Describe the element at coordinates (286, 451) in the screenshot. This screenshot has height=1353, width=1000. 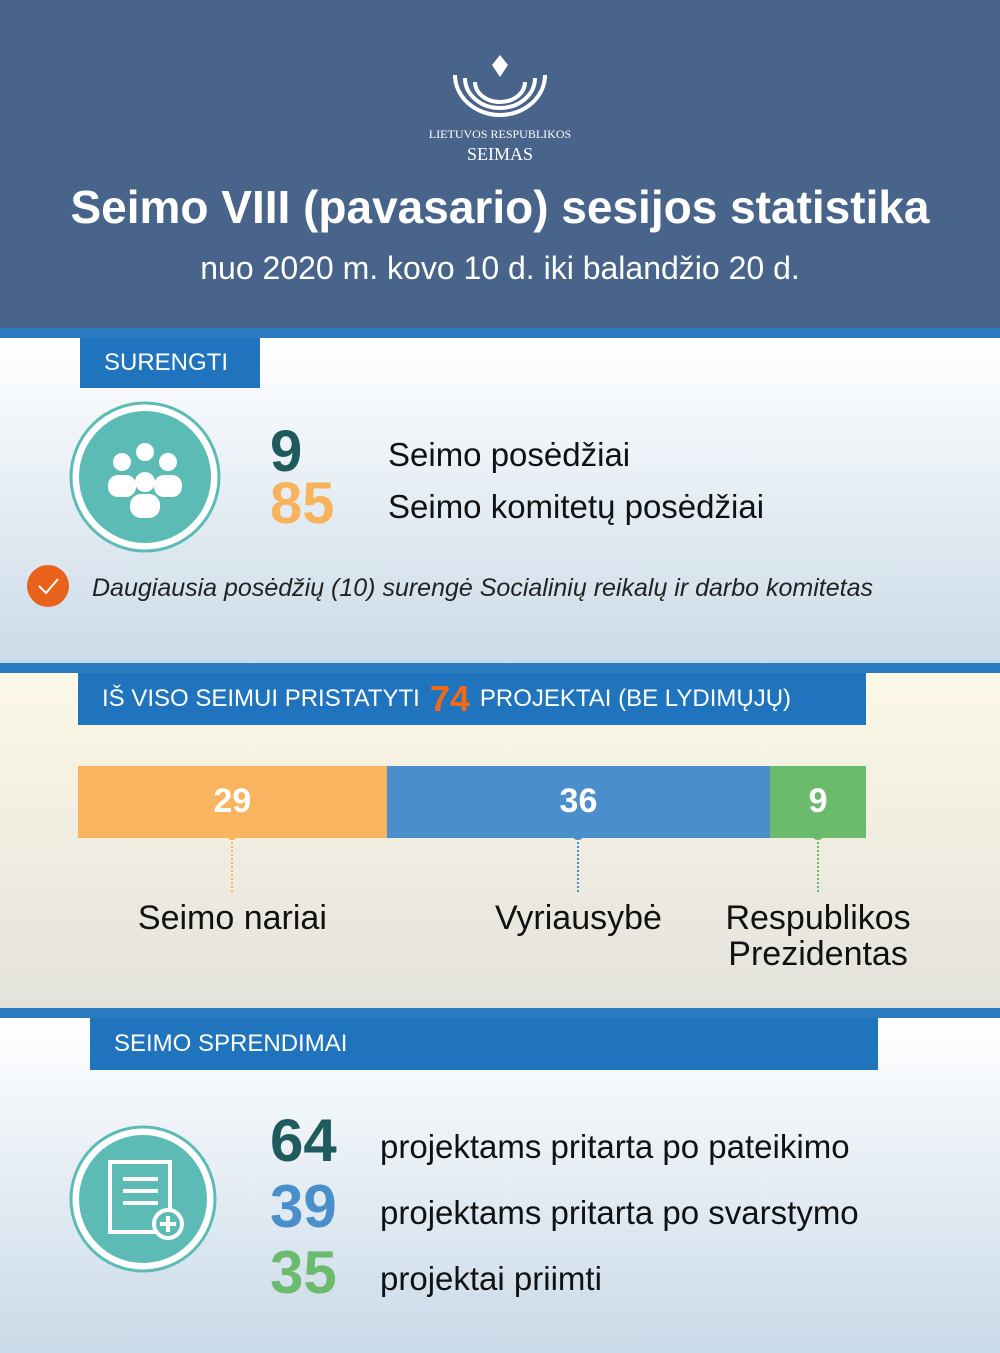
I see `stat-number: 9` at that location.